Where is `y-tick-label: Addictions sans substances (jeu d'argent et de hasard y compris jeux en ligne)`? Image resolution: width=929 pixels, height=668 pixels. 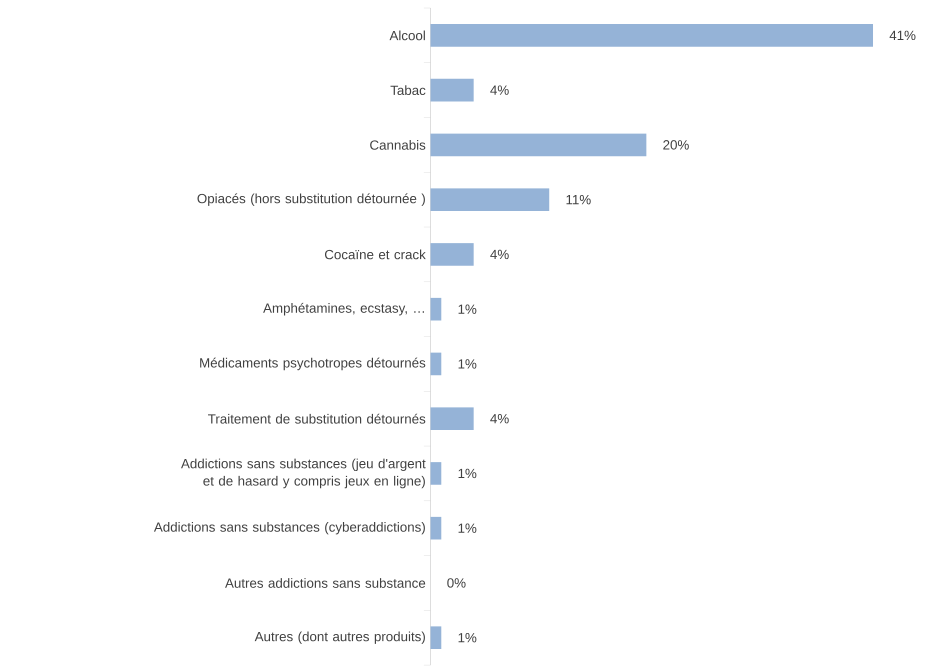 y-tick-label: Addictions sans substances (jeu d'argent et de hasard y compris jeux en ligne) is located at coordinates (303, 473).